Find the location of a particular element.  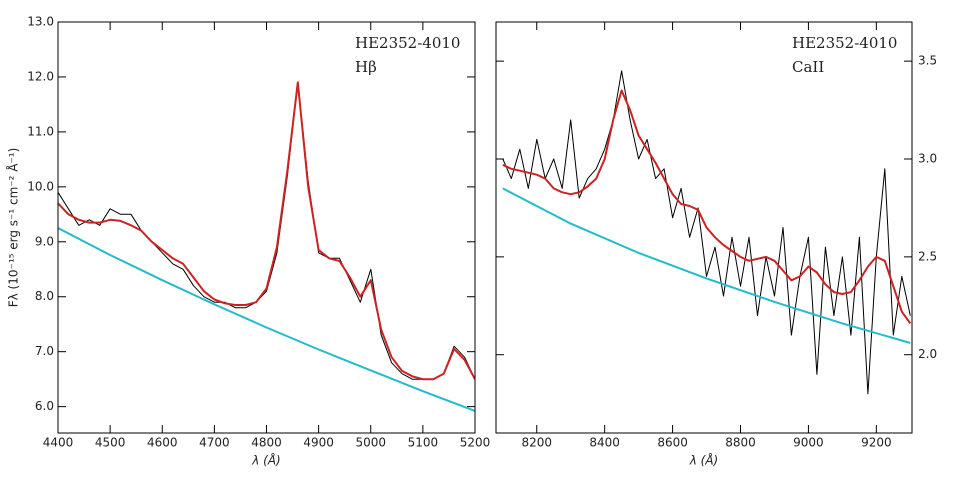

y-tick-label: 12.0 is located at coordinates (40, 76).